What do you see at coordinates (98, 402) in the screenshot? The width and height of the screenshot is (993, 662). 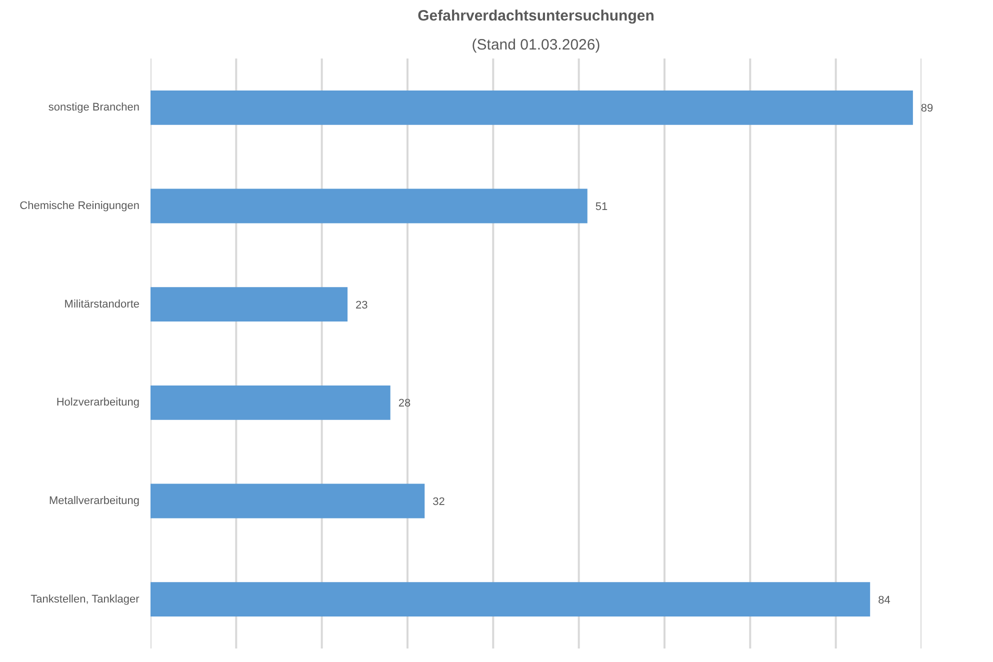 I see `y-tick-label: Holzverarbeitung` at bounding box center [98, 402].